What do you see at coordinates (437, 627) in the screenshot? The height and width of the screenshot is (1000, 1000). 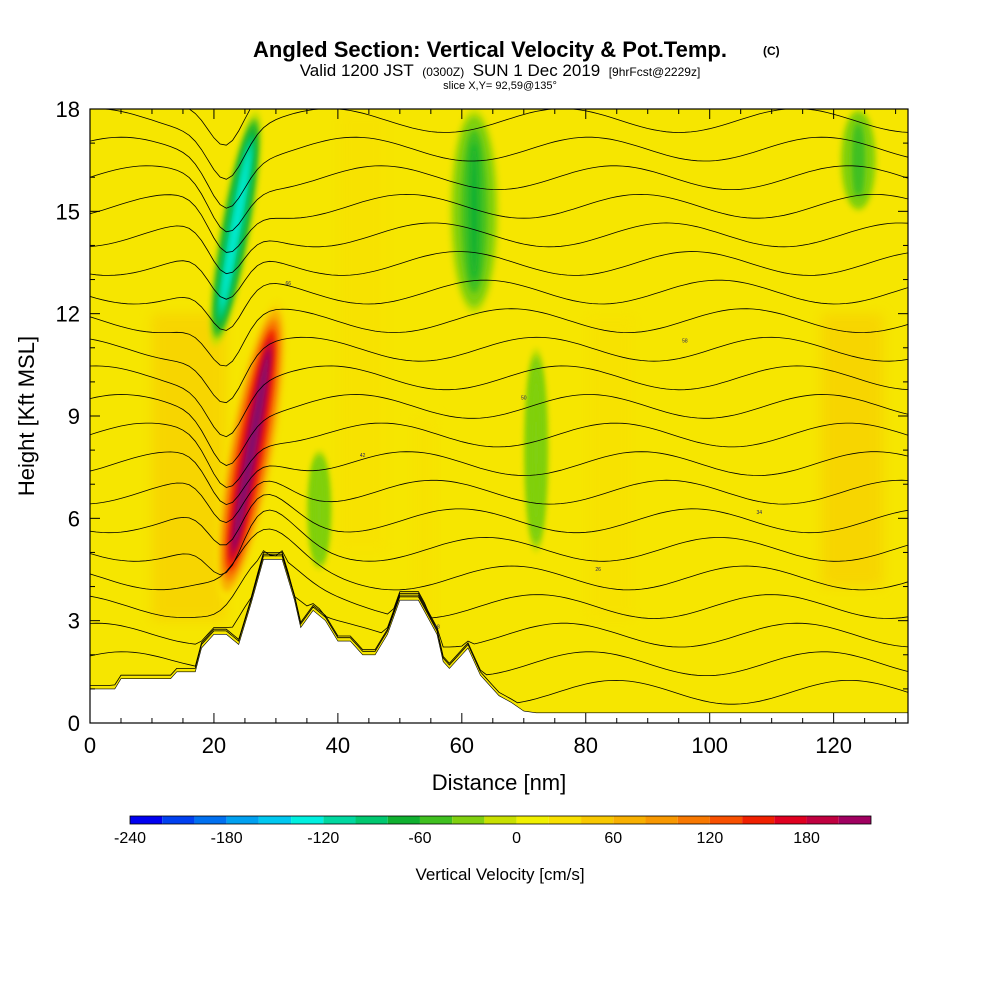 I see `contour-label: 18` at bounding box center [437, 627].